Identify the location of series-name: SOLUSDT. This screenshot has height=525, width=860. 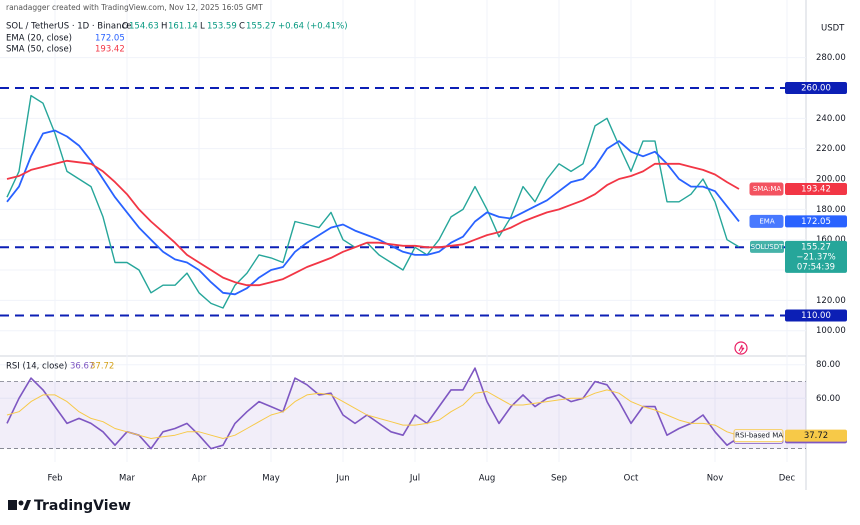
(767, 247).